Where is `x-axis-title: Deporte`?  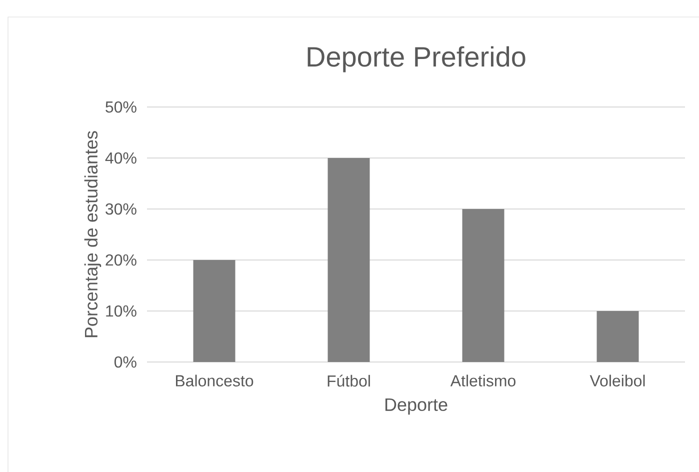 x-axis-title: Deporte is located at coordinates (416, 406).